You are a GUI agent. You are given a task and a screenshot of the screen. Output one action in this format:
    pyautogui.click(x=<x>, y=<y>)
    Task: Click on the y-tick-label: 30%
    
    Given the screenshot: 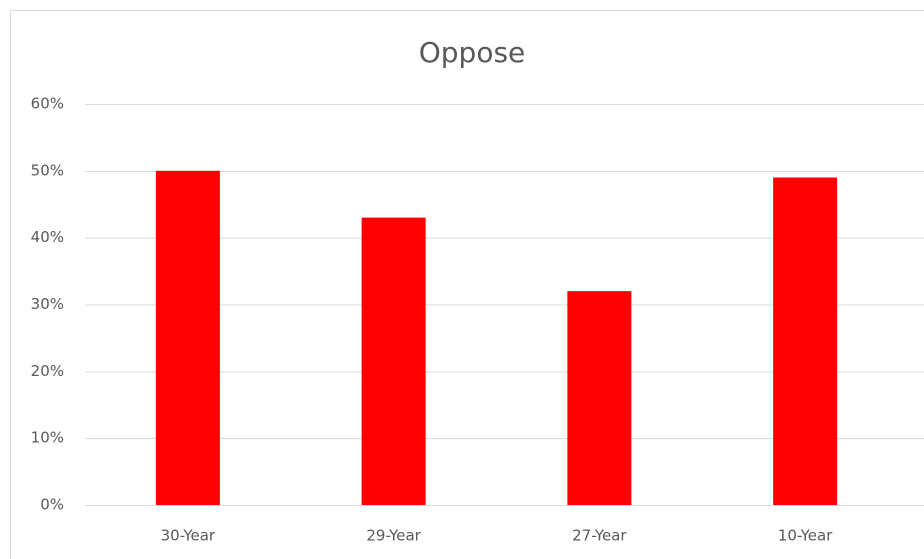 What is the action you would take?
    pyautogui.click(x=47, y=304)
    